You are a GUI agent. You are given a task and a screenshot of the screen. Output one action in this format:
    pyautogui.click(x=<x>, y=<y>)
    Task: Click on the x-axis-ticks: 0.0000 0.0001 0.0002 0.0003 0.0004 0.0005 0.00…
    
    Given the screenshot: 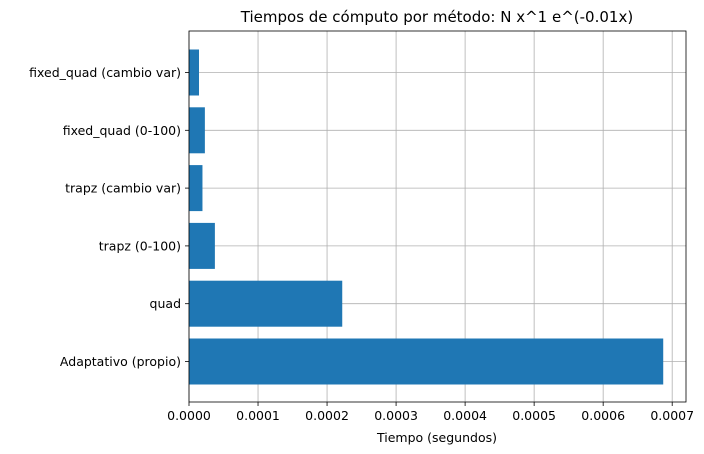 What is the action you would take?
    pyautogui.click(x=430, y=412)
    